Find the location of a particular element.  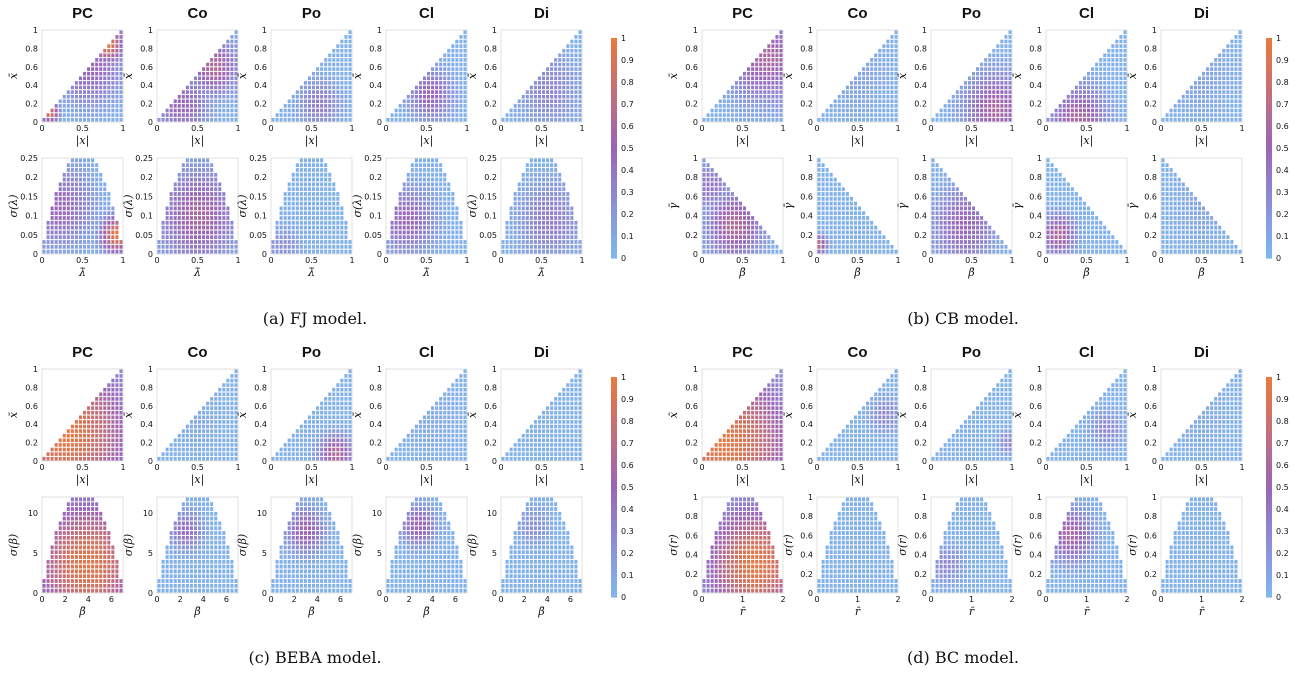

colorbar-tick-label: 0.2 is located at coordinates (627, 214).